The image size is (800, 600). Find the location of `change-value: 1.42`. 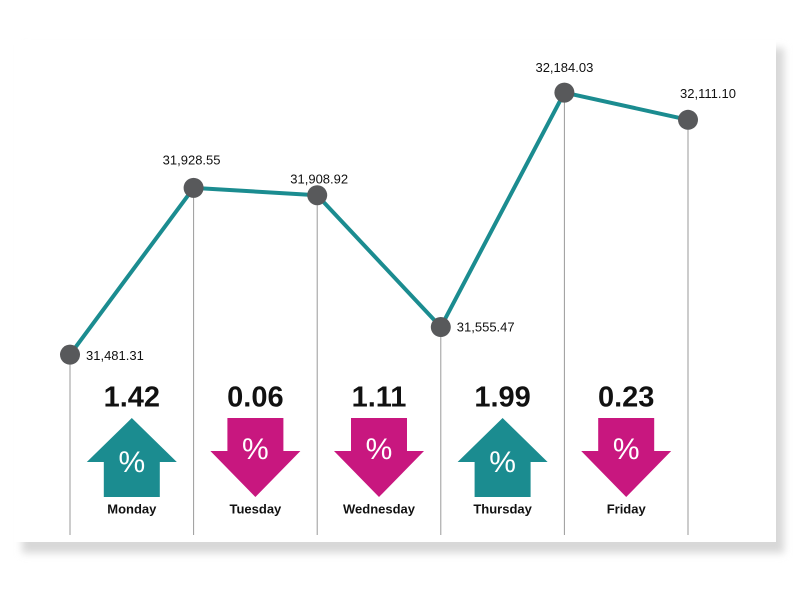

change-value: 1.42 is located at coordinates (132, 398).